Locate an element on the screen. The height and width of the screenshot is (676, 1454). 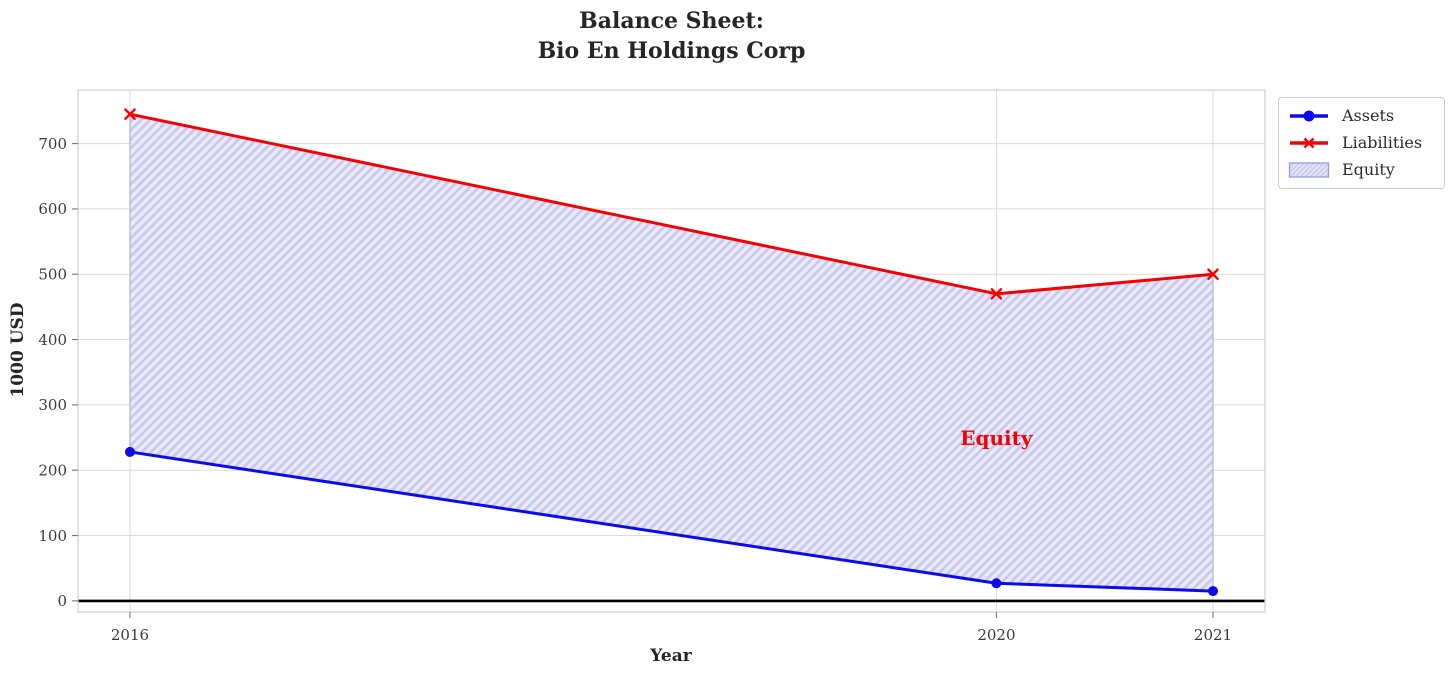
legend-item-equity: Equity is located at coordinates (1361, 169).